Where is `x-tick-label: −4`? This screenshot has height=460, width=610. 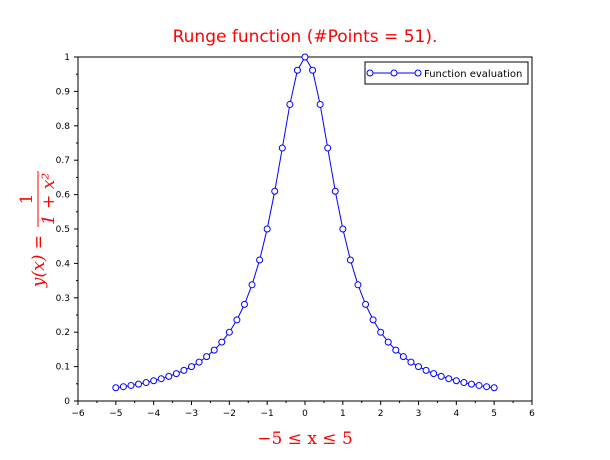
x-tick-label: −4 is located at coordinates (154, 414).